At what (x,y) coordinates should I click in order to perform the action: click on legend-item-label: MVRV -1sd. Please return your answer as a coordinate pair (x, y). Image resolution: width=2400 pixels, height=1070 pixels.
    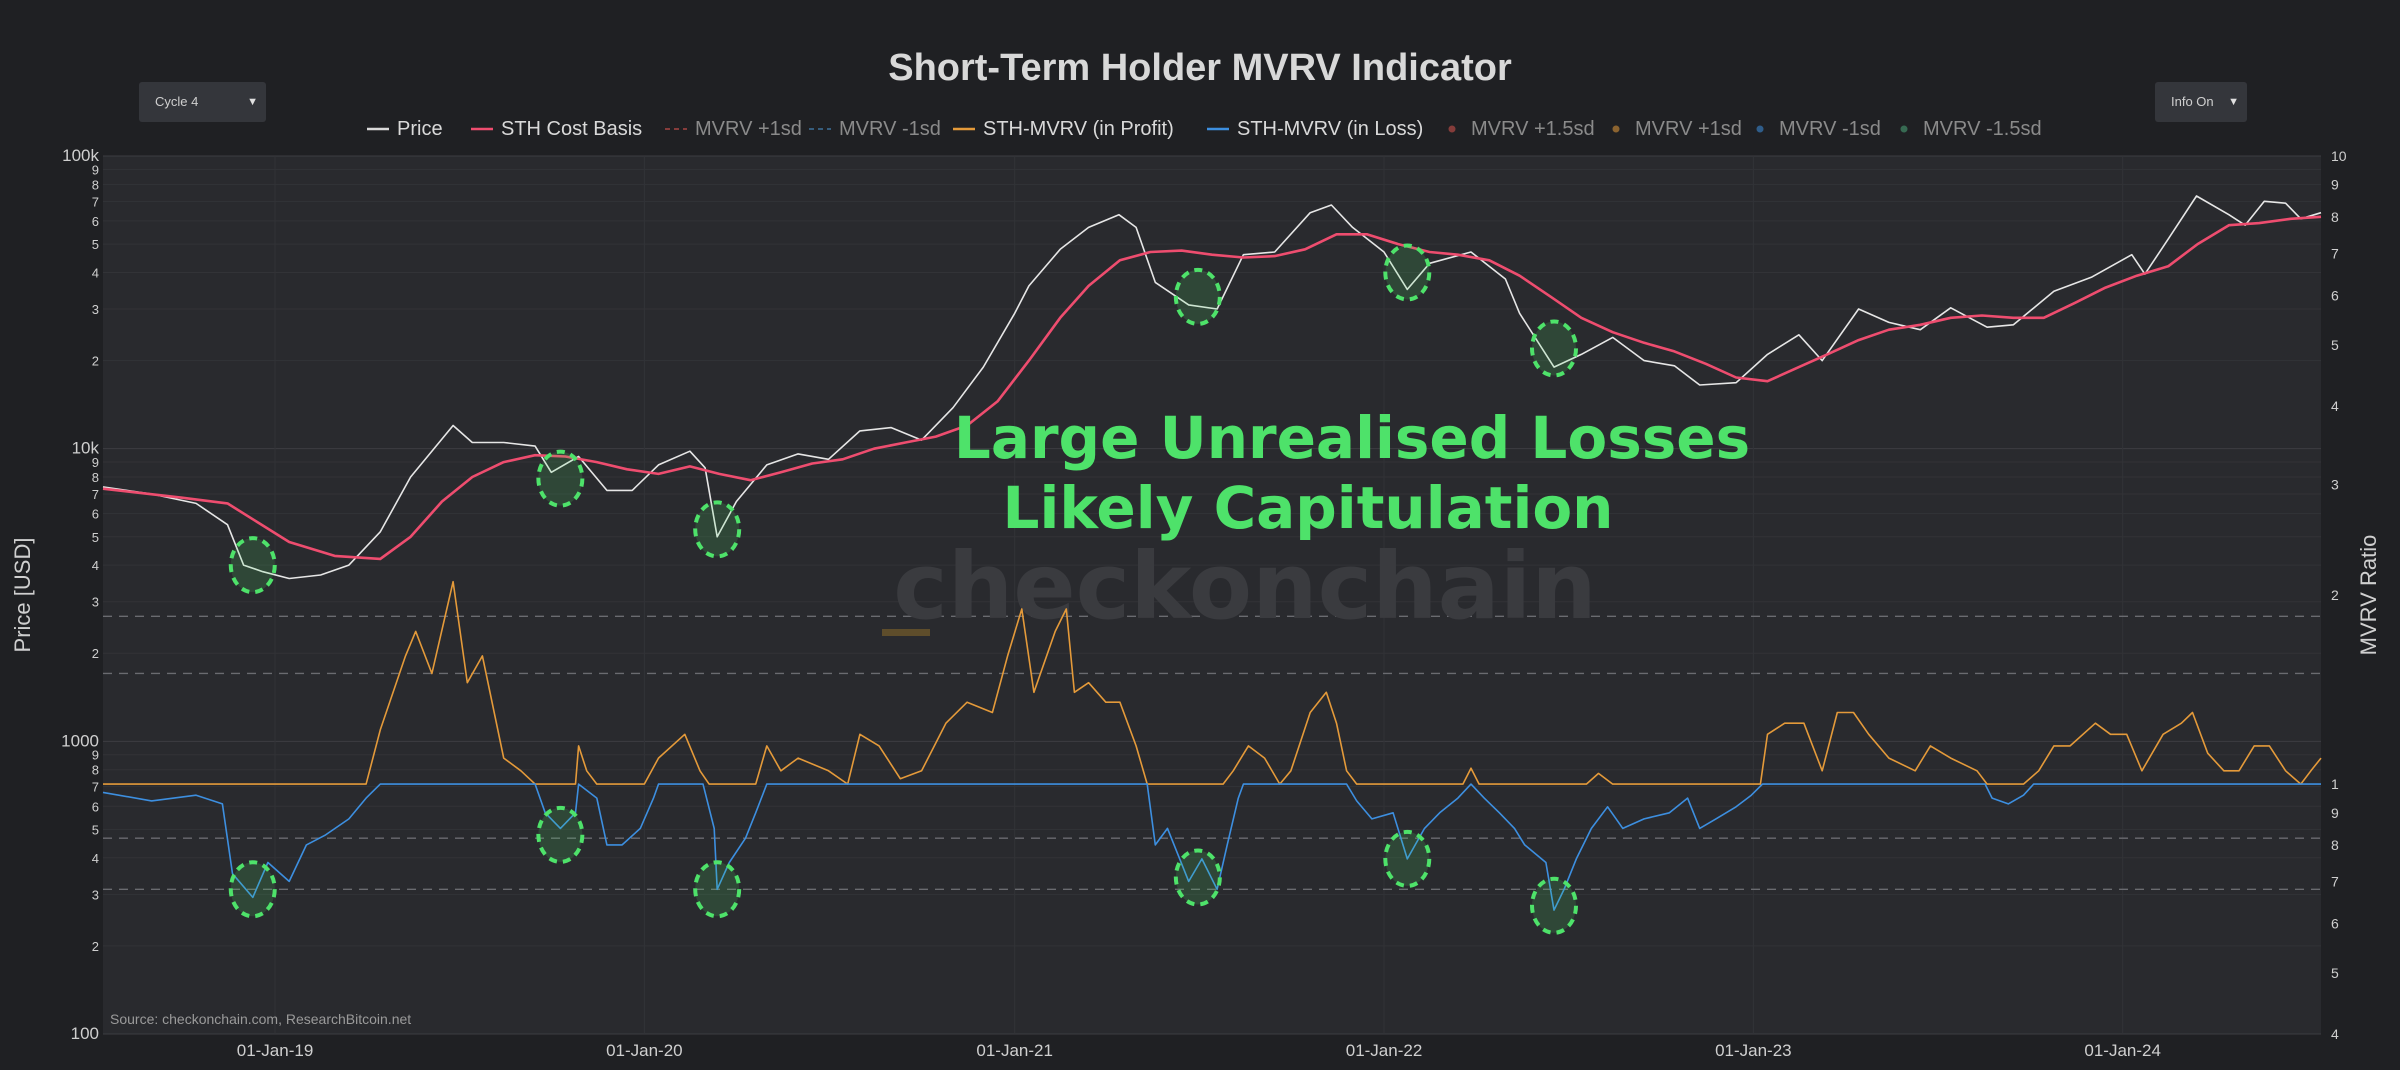
    Looking at the image, I should click on (890, 129).